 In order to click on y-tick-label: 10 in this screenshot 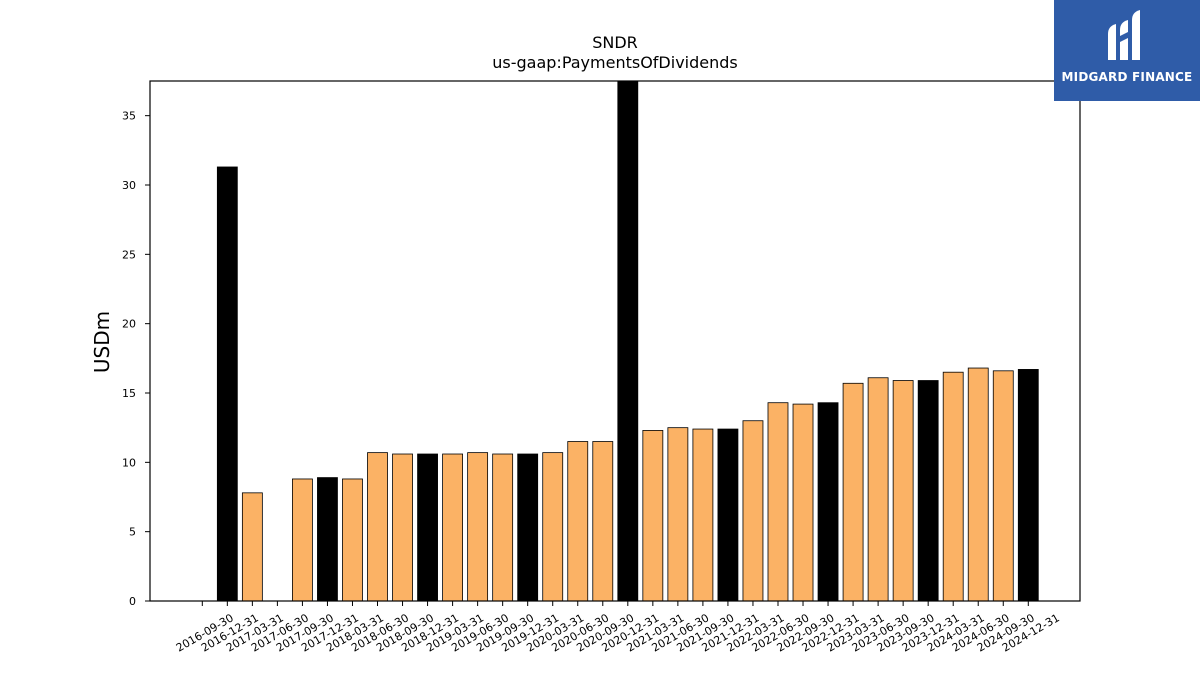, I will do `click(129, 462)`.